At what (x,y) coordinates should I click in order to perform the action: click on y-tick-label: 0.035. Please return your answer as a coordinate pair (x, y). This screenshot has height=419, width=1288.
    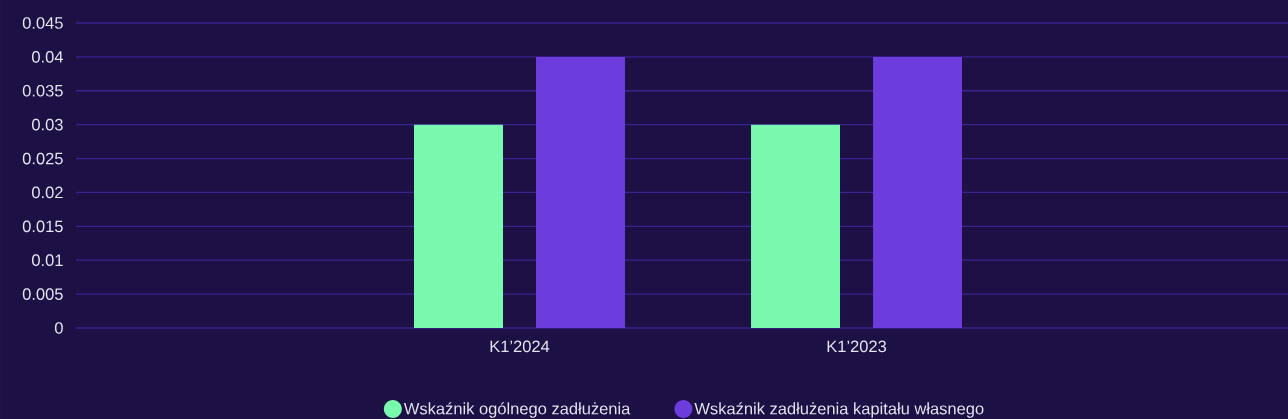
    Looking at the image, I should click on (42, 90).